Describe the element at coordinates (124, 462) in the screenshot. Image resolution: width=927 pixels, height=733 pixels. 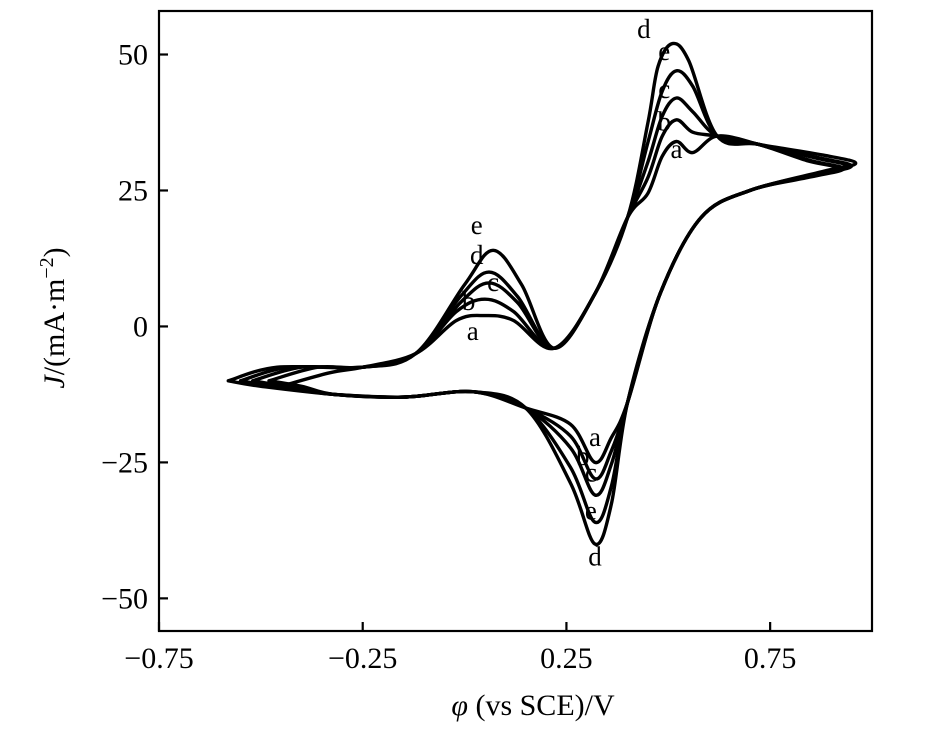
I see `y-tick-label: −25` at that location.